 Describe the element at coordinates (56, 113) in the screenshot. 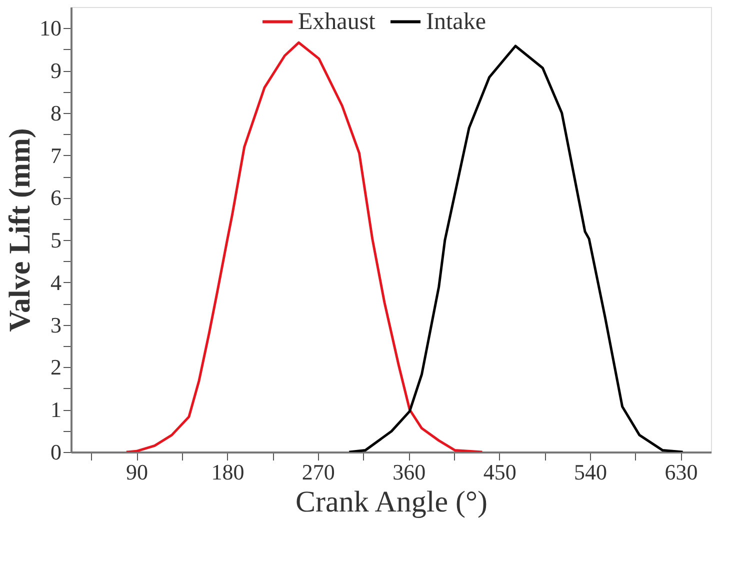

I see `y-tick-label: 8` at that location.